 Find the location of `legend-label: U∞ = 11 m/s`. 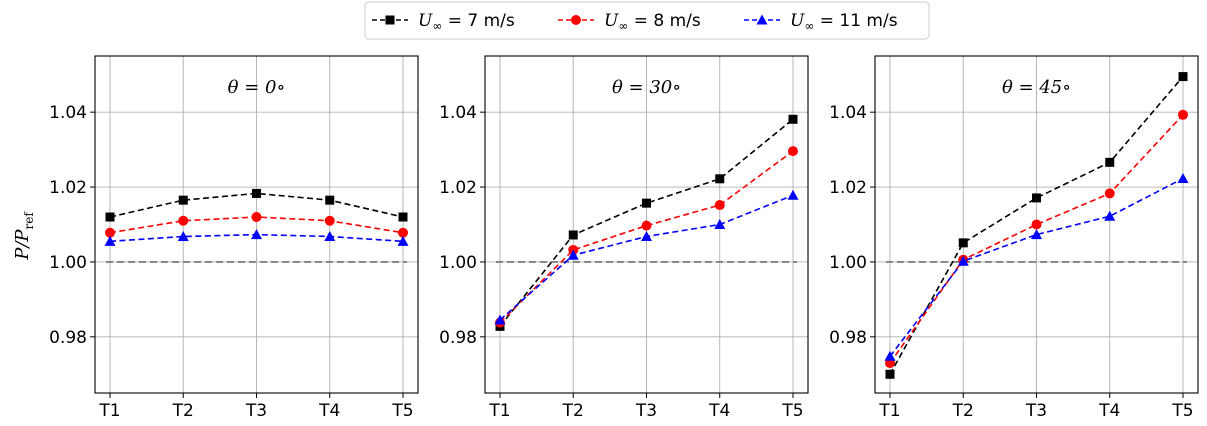

legend-label: U∞ = 11 m/s is located at coordinates (844, 22).